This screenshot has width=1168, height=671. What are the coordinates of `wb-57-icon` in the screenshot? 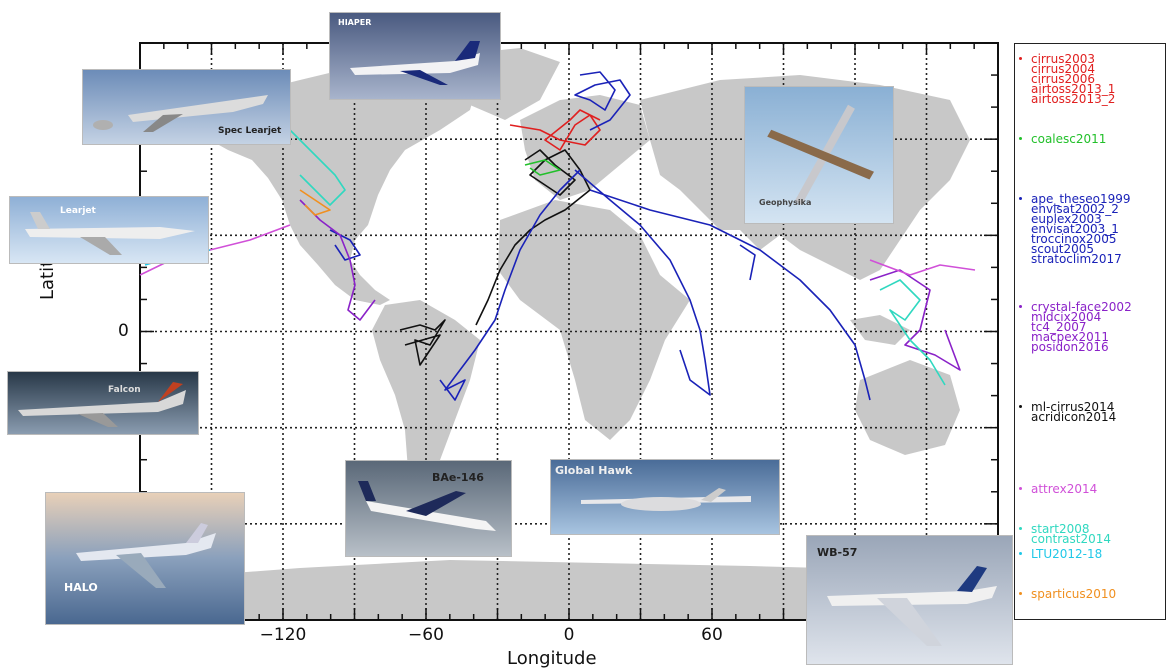 It's located at (909, 600).